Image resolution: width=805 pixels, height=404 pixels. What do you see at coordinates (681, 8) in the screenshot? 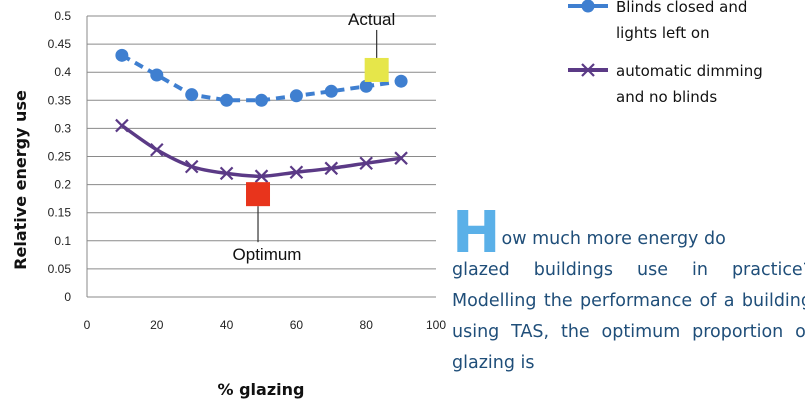
I see `legend-label: Blinds closed and` at bounding box center [681, 8].